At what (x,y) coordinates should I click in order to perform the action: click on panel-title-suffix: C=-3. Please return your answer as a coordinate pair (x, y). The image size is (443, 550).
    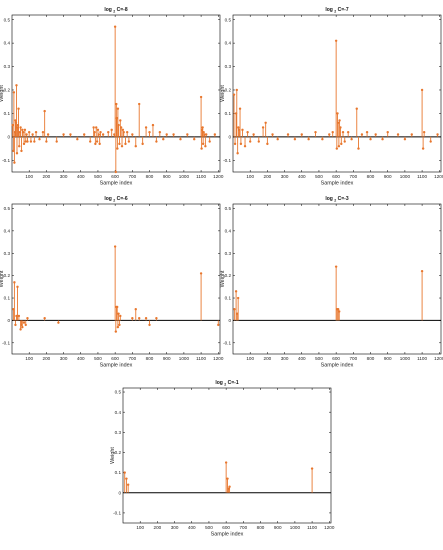
    Looking at the image, I should click on (342, 199).